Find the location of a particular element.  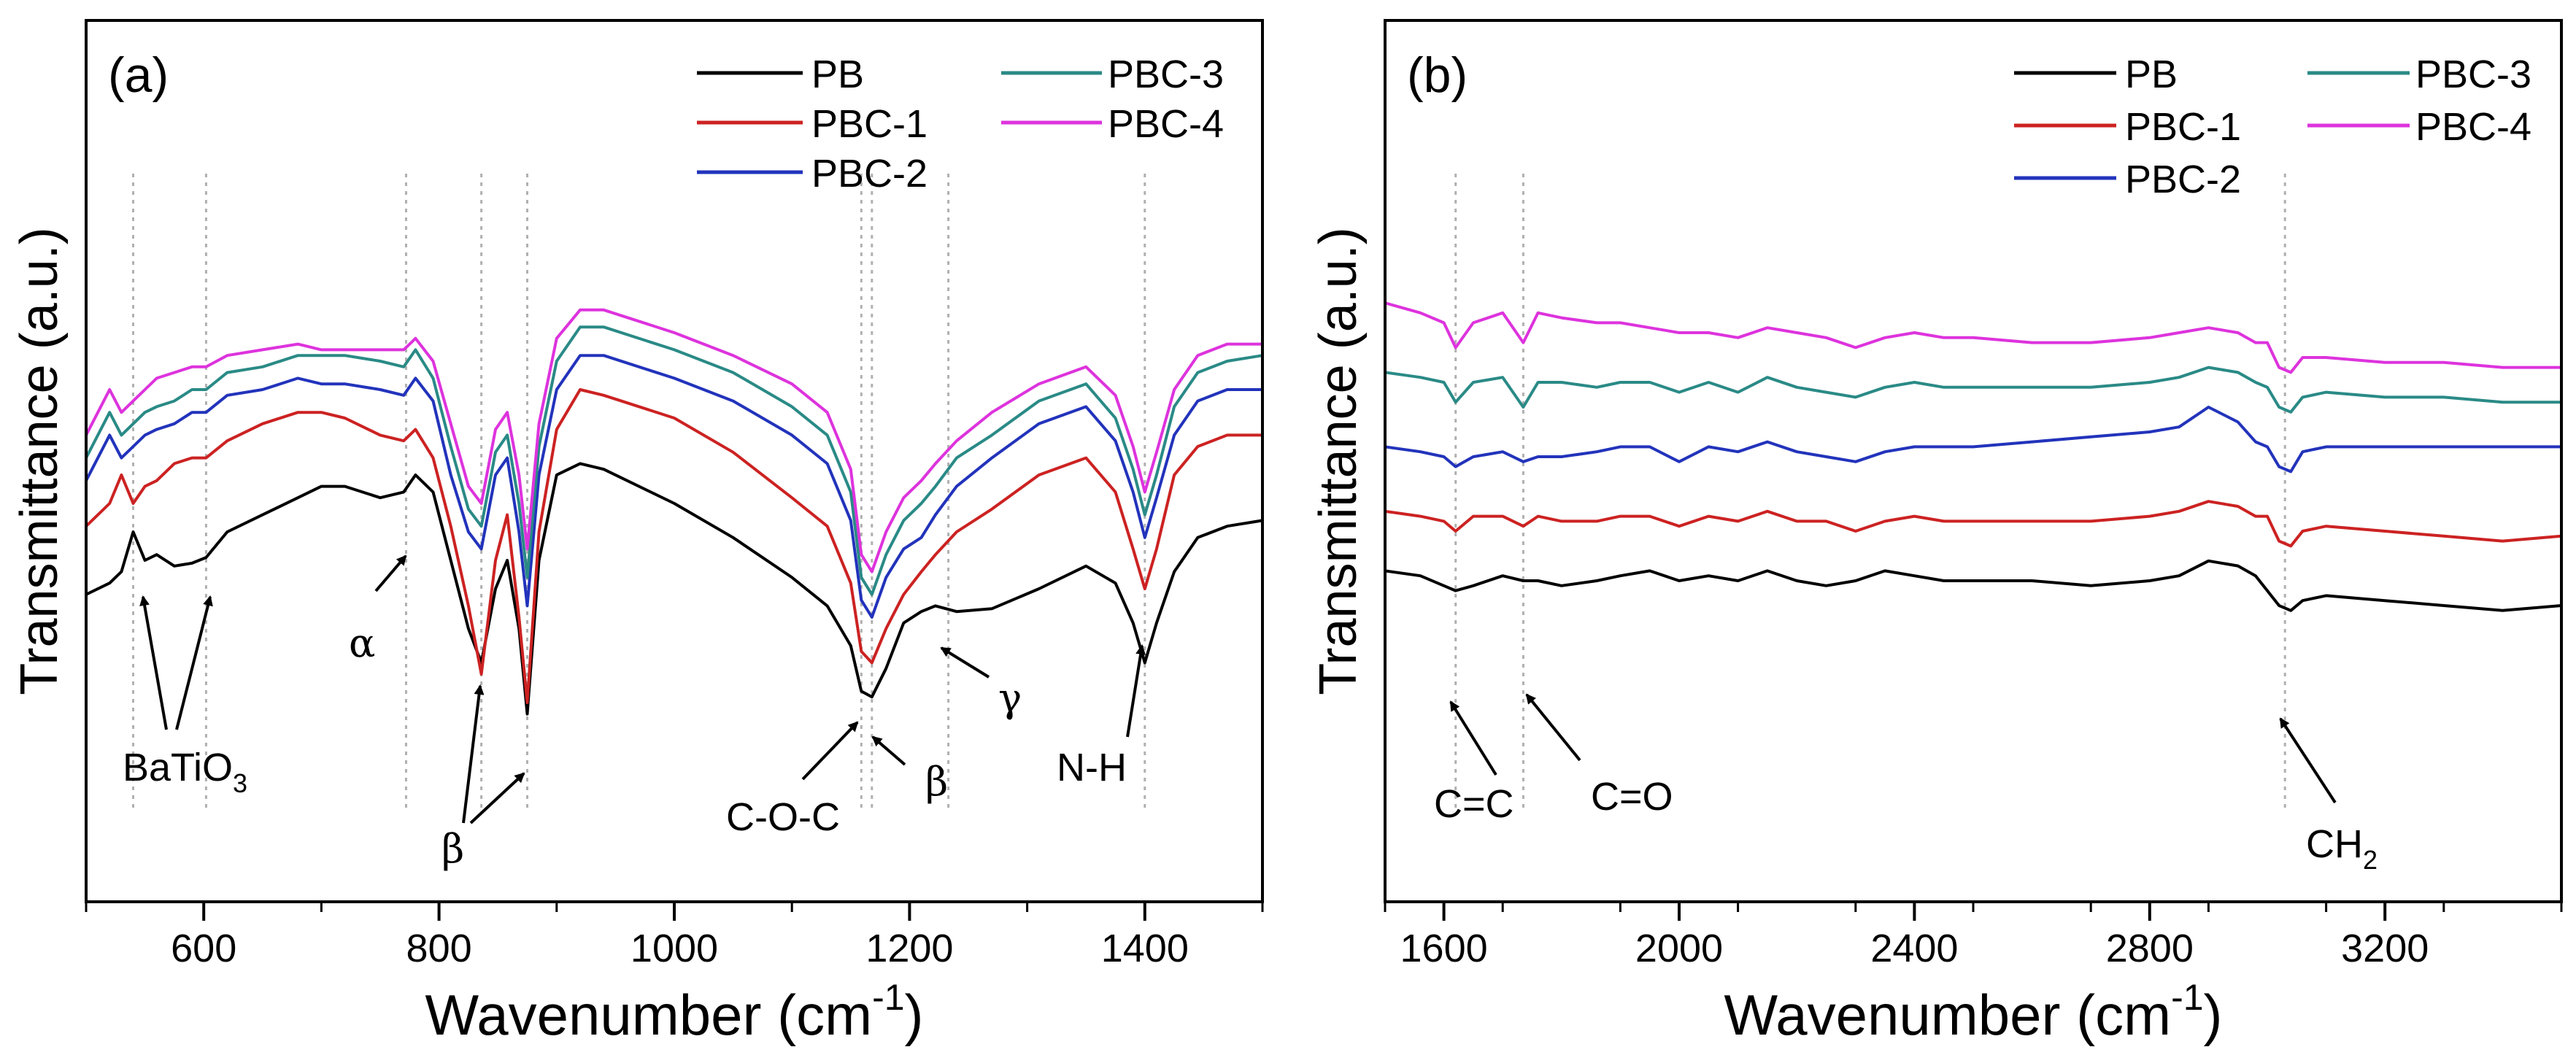

x-tick-label: 2800 is located at coordinates (2150, 948).